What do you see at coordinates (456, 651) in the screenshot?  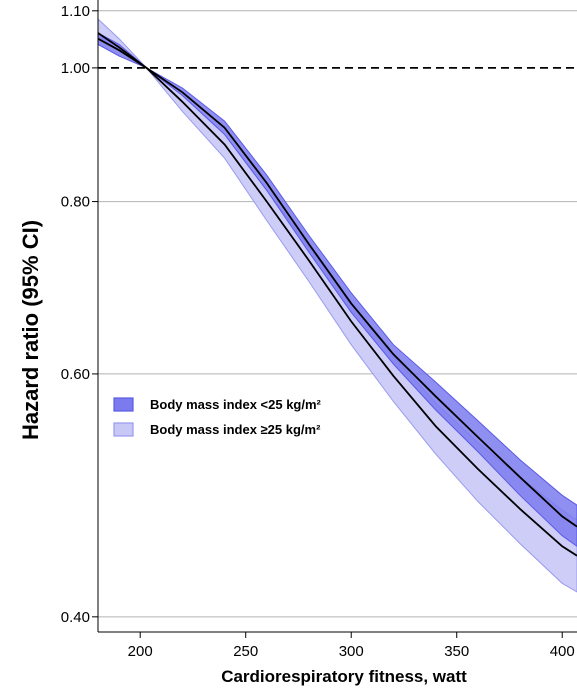 I see `x-tick-label-3: 350` at bounding box center [456, 651].